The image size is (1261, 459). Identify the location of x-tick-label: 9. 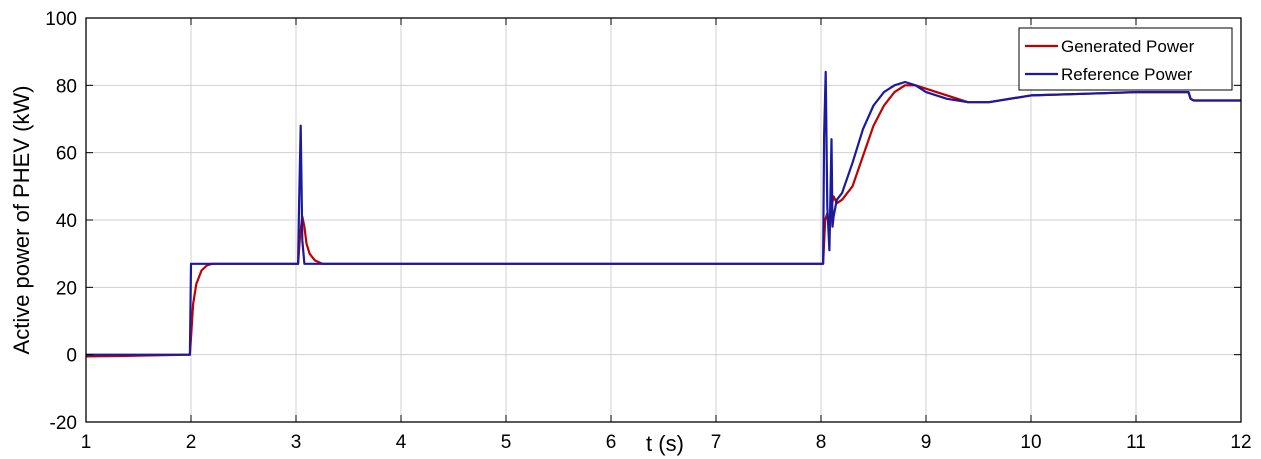
(926, 442).